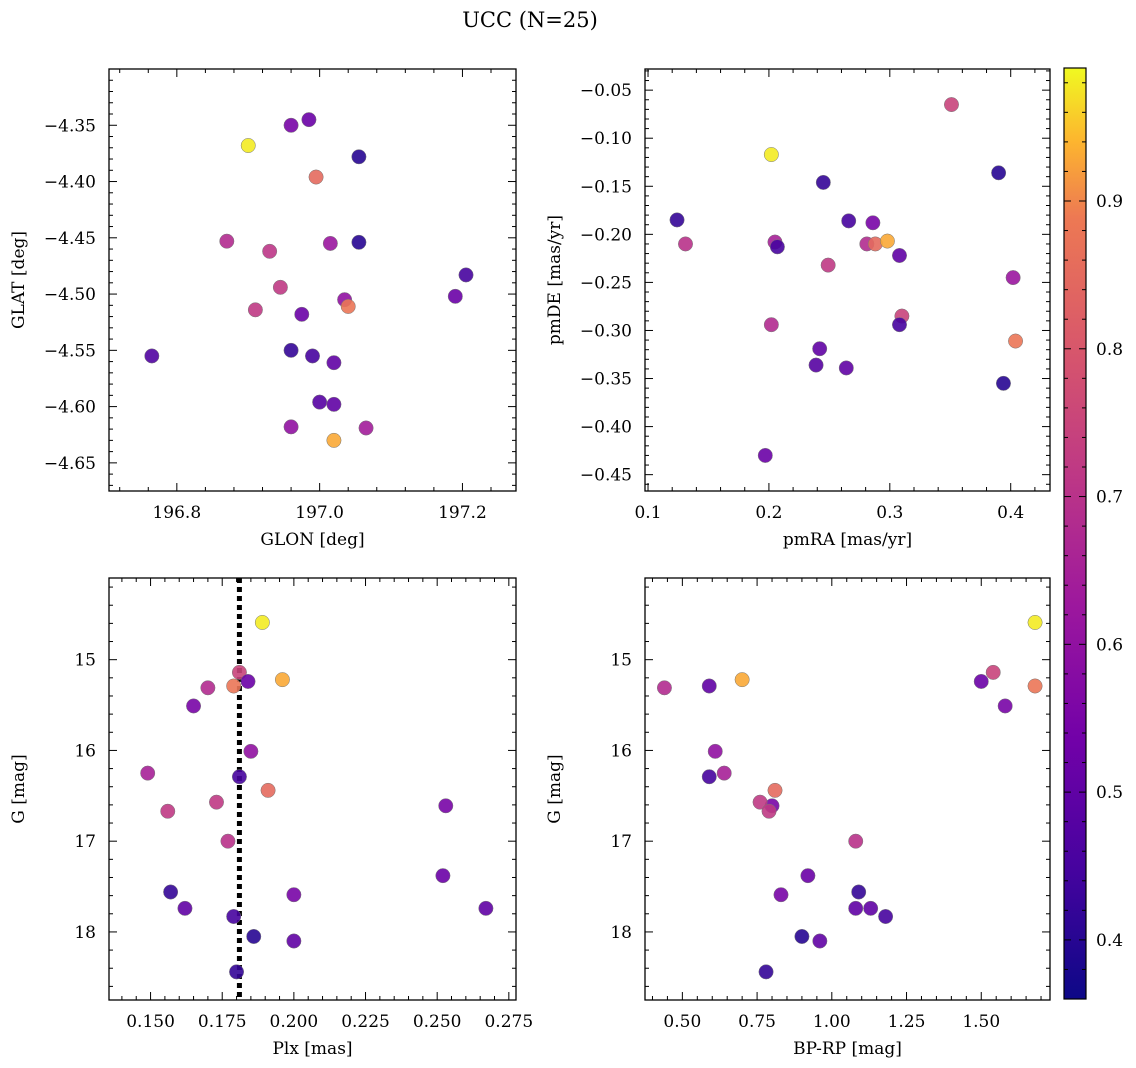 Image resolution: width=1136 pixels, height=1068 pixels. I want to click on y-tick-label: 15, so click(621, 661).